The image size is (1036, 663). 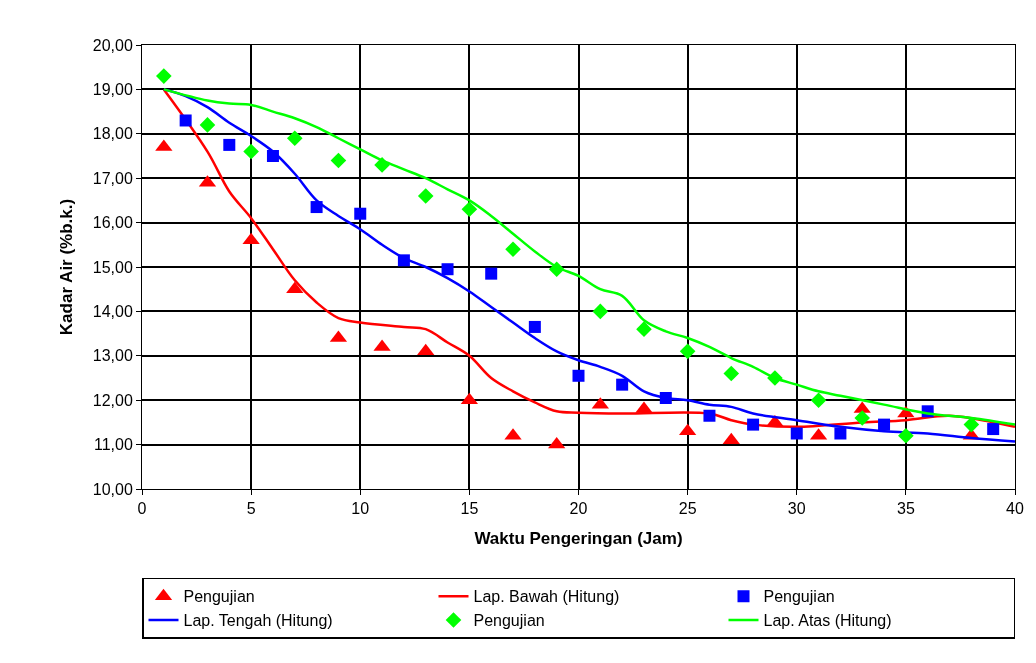 What do you see at coordinates (469, 509) in the screenshot?
I see `x-tick-label: 15` at bounding box center [469, 509].